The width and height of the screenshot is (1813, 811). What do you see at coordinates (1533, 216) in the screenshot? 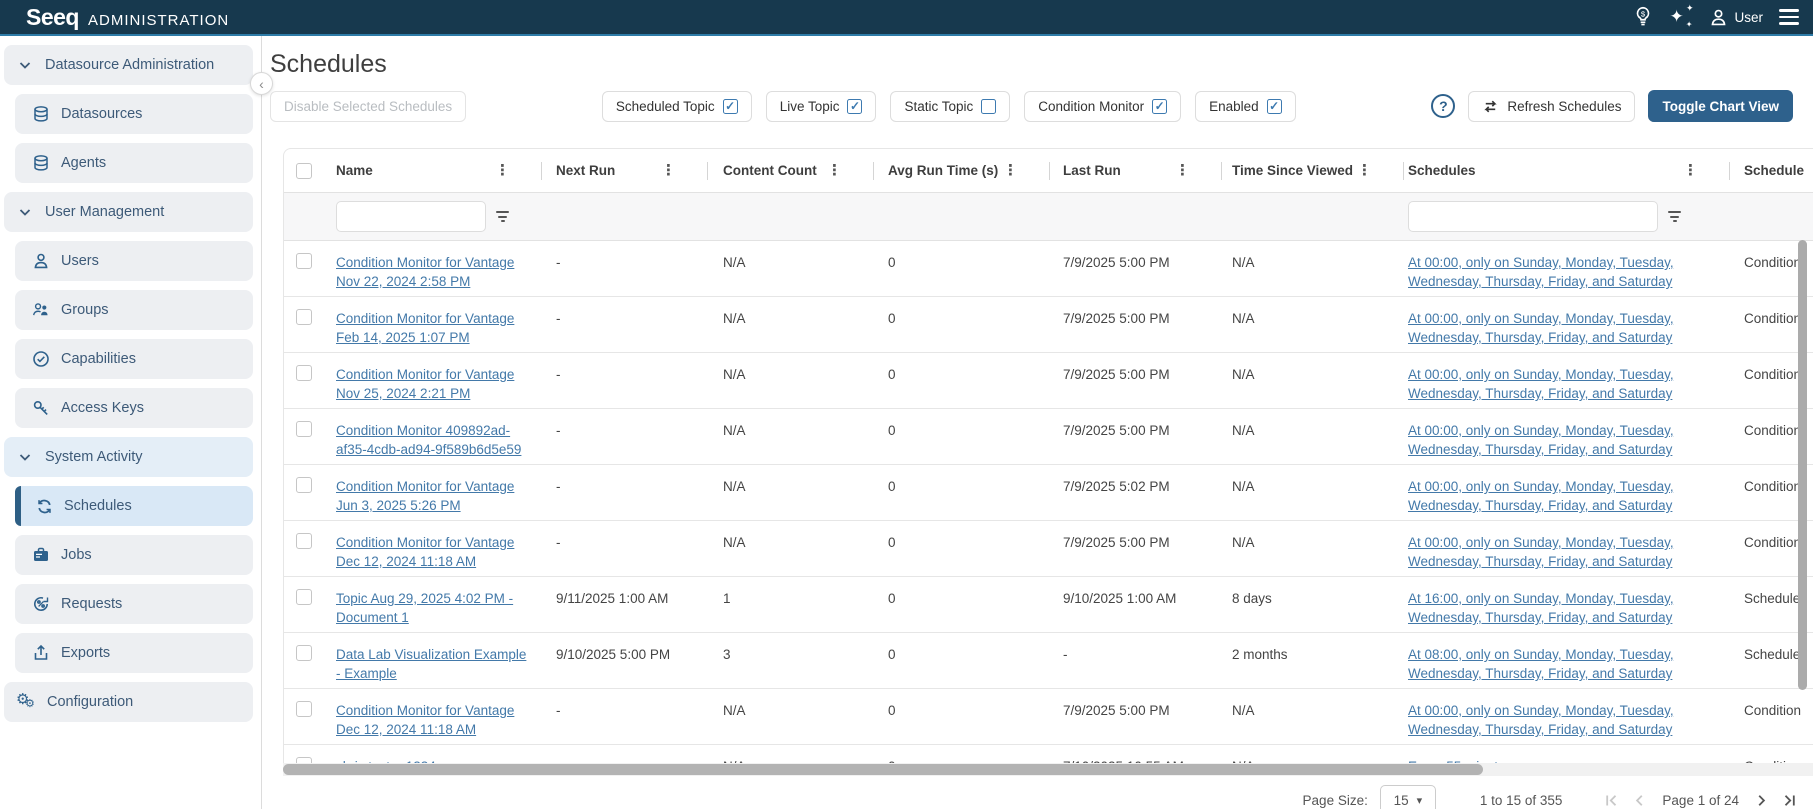
I see `schedules-filter-input` at bounding box center [1533, 216].